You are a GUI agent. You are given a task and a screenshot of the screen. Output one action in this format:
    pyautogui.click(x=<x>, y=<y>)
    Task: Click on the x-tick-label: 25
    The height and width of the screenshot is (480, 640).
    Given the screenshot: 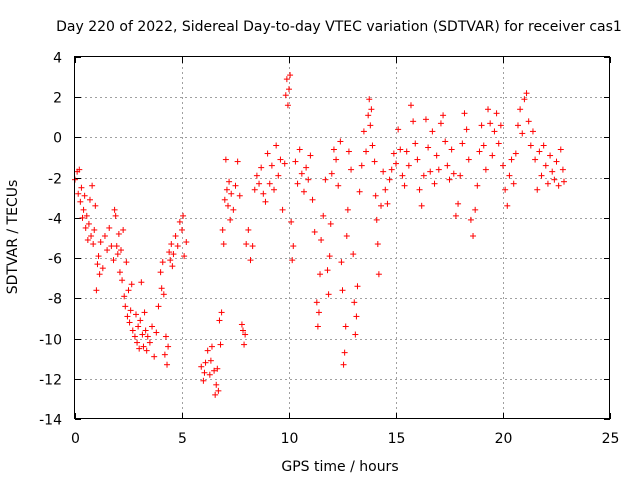 What is the action you would take?
    pyautogui.click(x=611, y=439)
    